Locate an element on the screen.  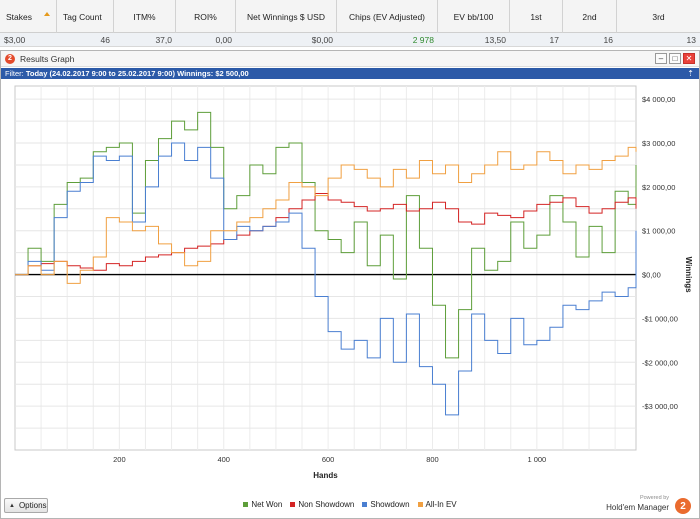
y-tick-label: $2 000,00 is located at coordinates (658, 187).